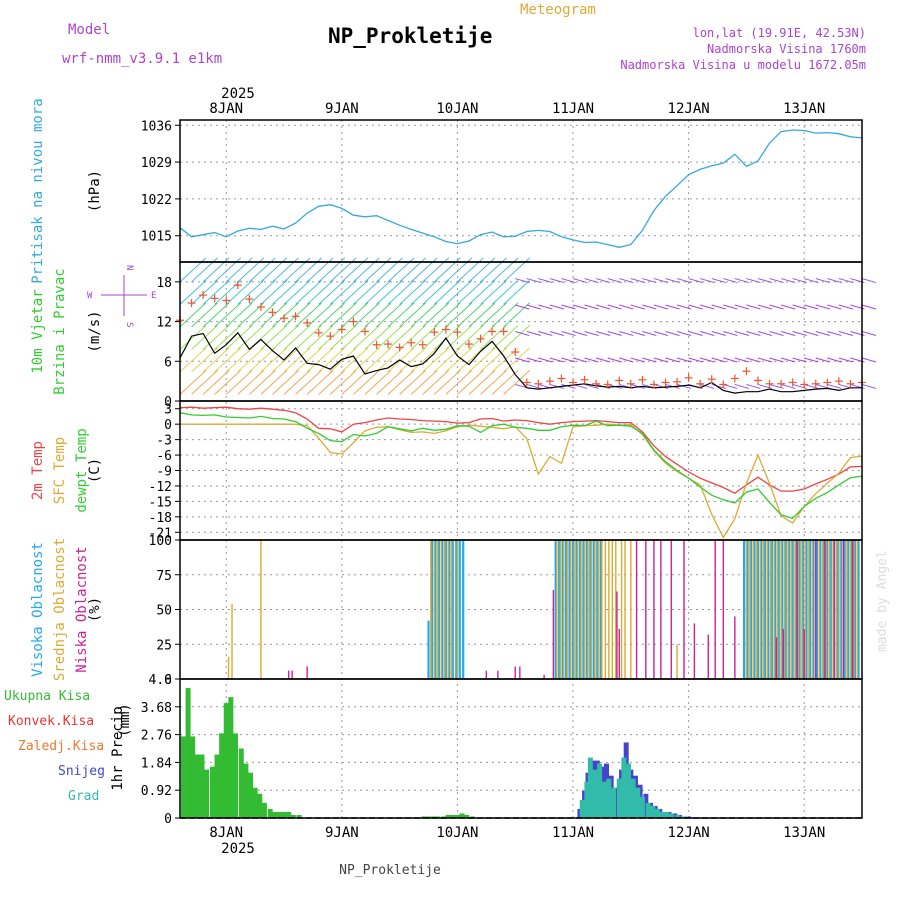 The height and width of the screenshot is (900, 900). Describe the element at coordinates (168, 425) in the screenshot. I see `temperature-ytick-label: 0` at that location.